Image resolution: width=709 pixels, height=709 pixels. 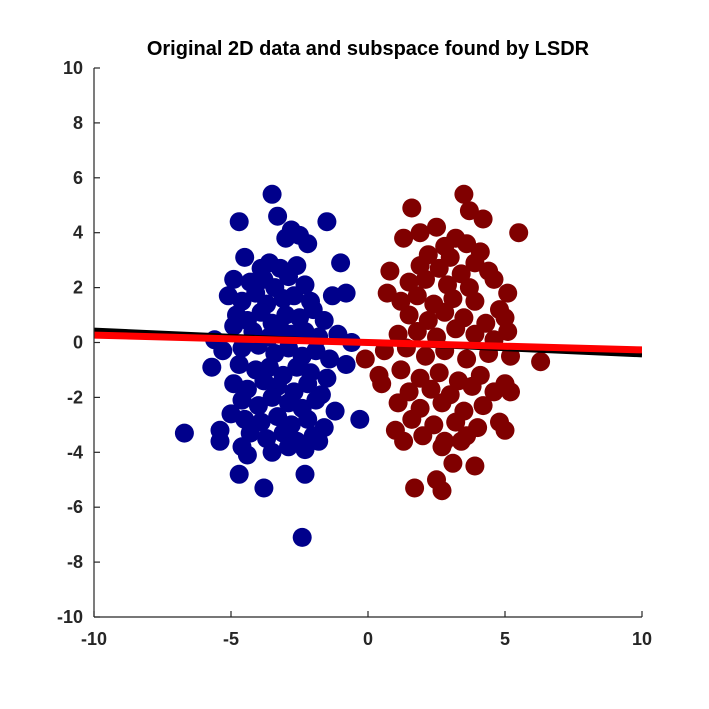 What do you see at coordinates (75, 562) in the screenshot?
I see `y-tick-label: -8` at bounding box center [75, 562].